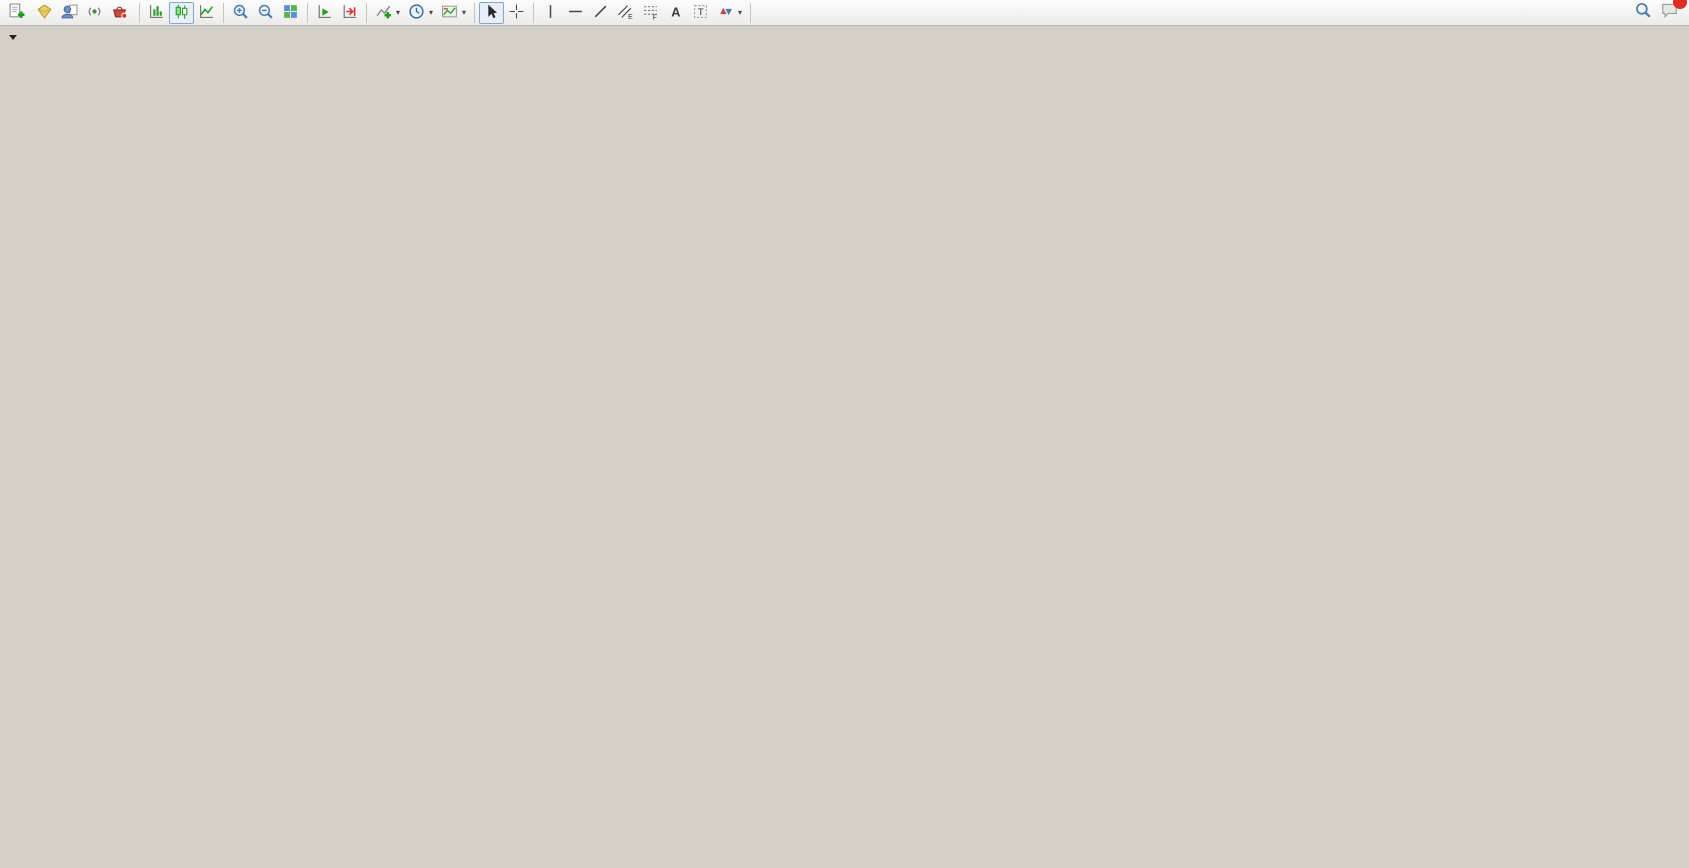 This screenshot has width=1689, height=868. I want to click on bar-chart-button, so click(156, 13).